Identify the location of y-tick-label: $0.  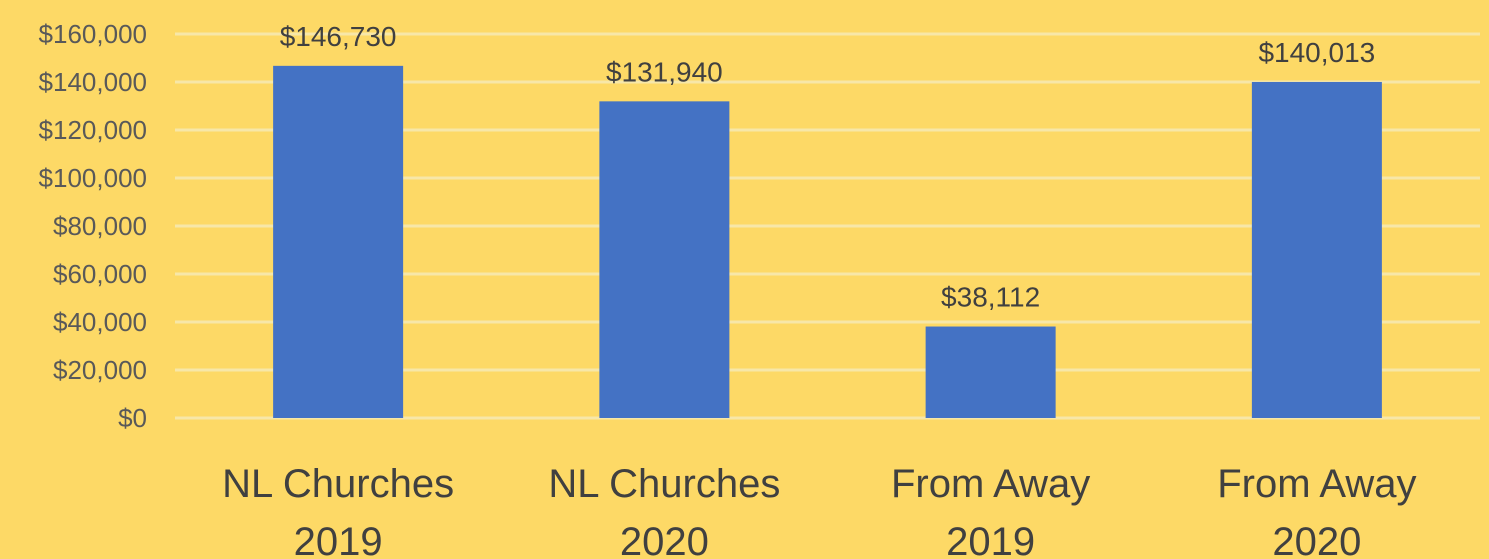
(132, 418).